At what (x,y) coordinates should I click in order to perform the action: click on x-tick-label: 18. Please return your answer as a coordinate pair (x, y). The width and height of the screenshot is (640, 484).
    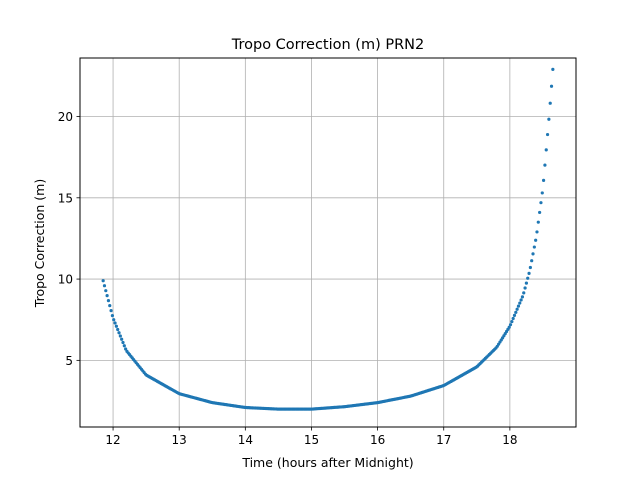
    Looking at the image, I should click on (509, 440).